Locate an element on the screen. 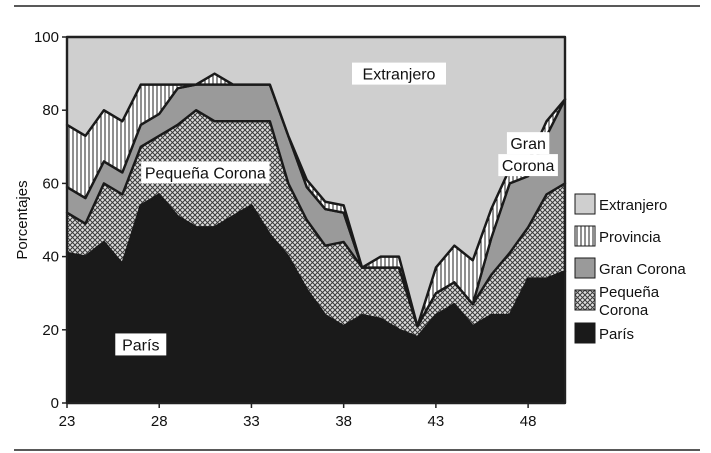 This screenshot has height=453, width=711. y-tick-label: 40 is located at coordinates (50, 257).